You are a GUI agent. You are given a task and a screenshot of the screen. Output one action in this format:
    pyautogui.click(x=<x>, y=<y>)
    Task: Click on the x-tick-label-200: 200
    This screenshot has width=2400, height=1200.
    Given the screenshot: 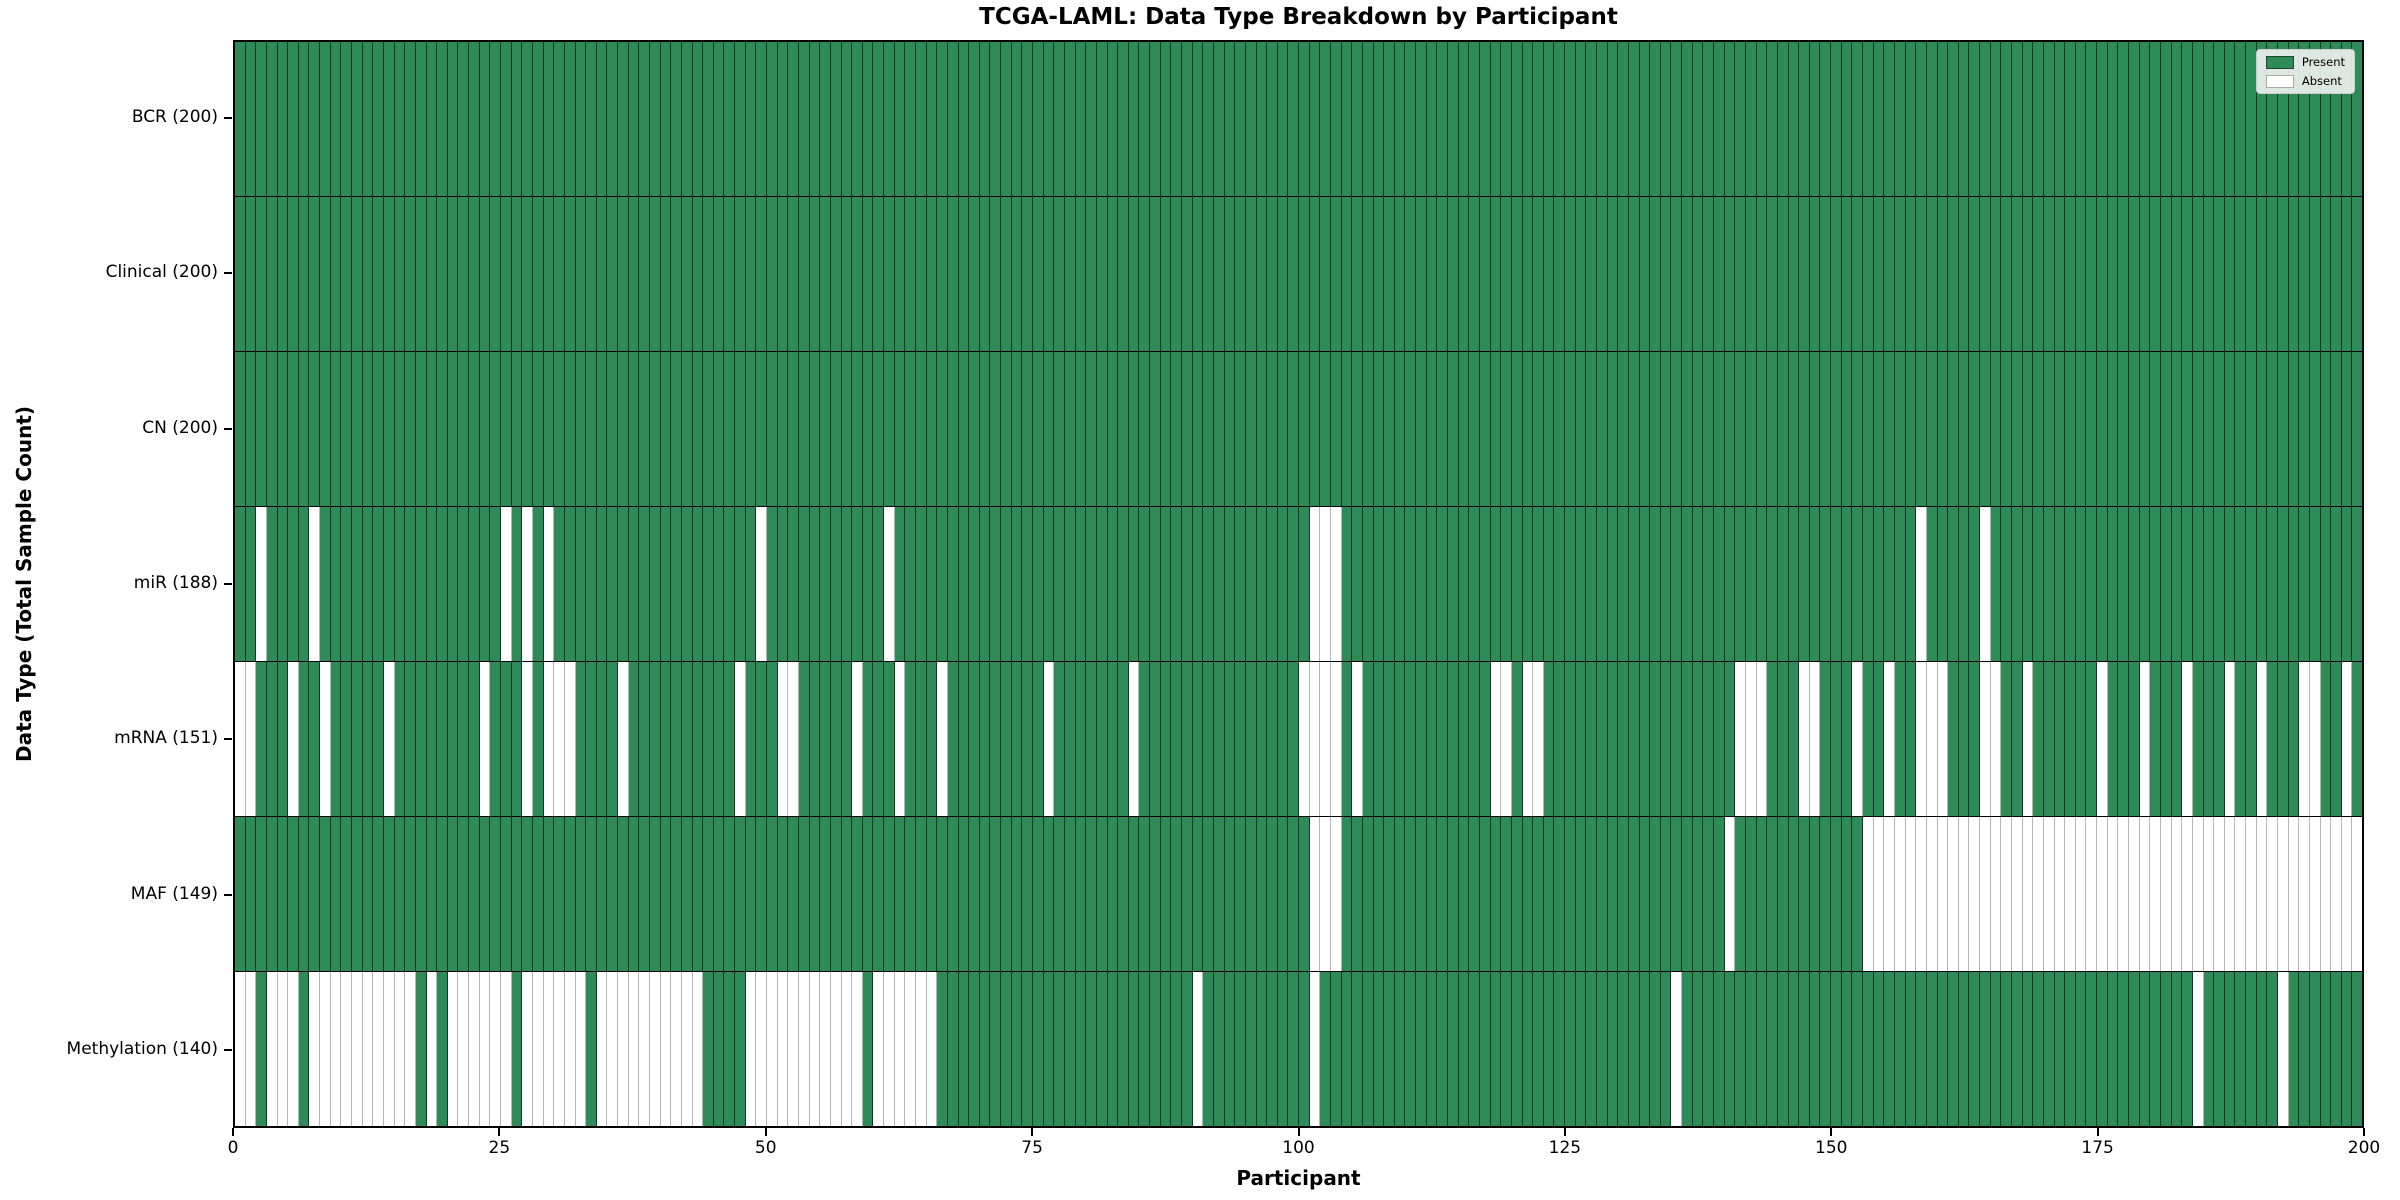 What is the action you would take?
    pyautogui.click(x=2364, y=1148)
    